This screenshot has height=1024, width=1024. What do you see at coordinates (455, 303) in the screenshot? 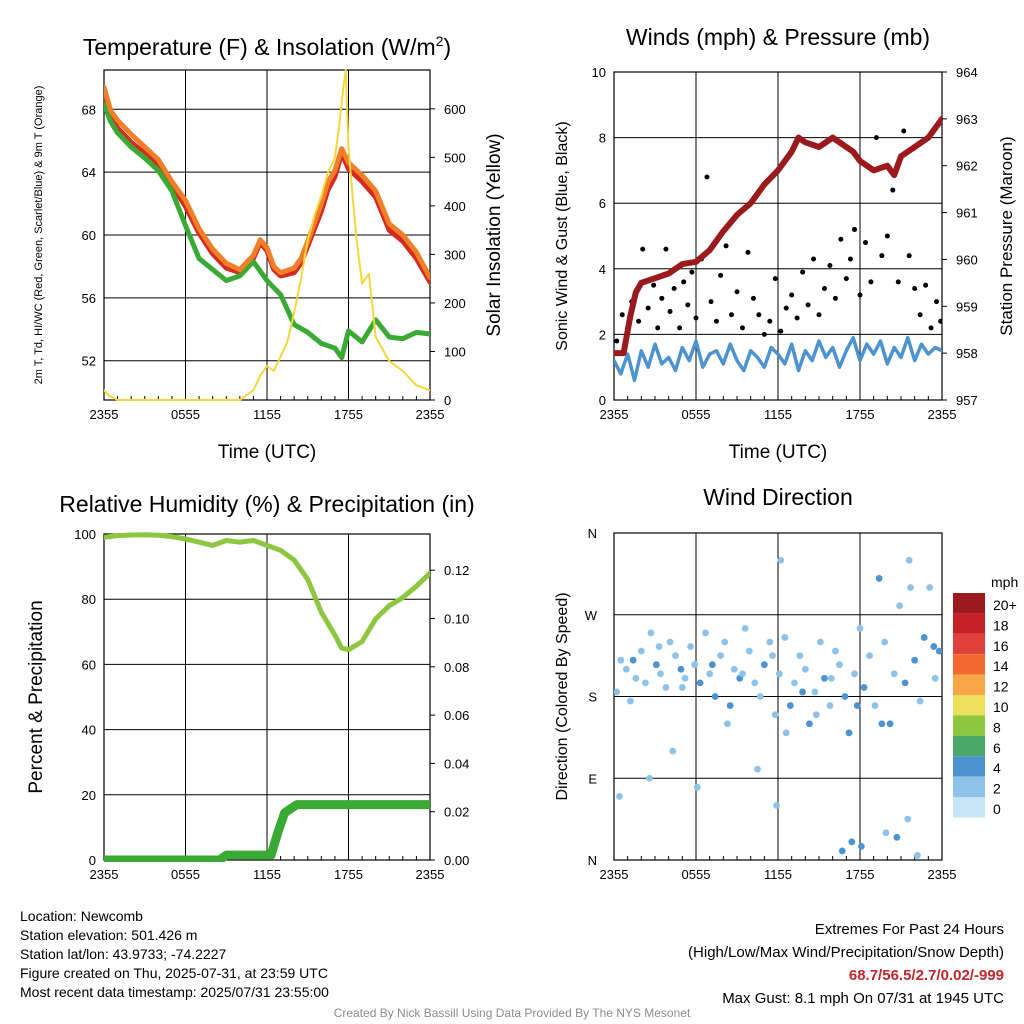
I see `y2-tick-label: 200` at bounding box center [455, 303].